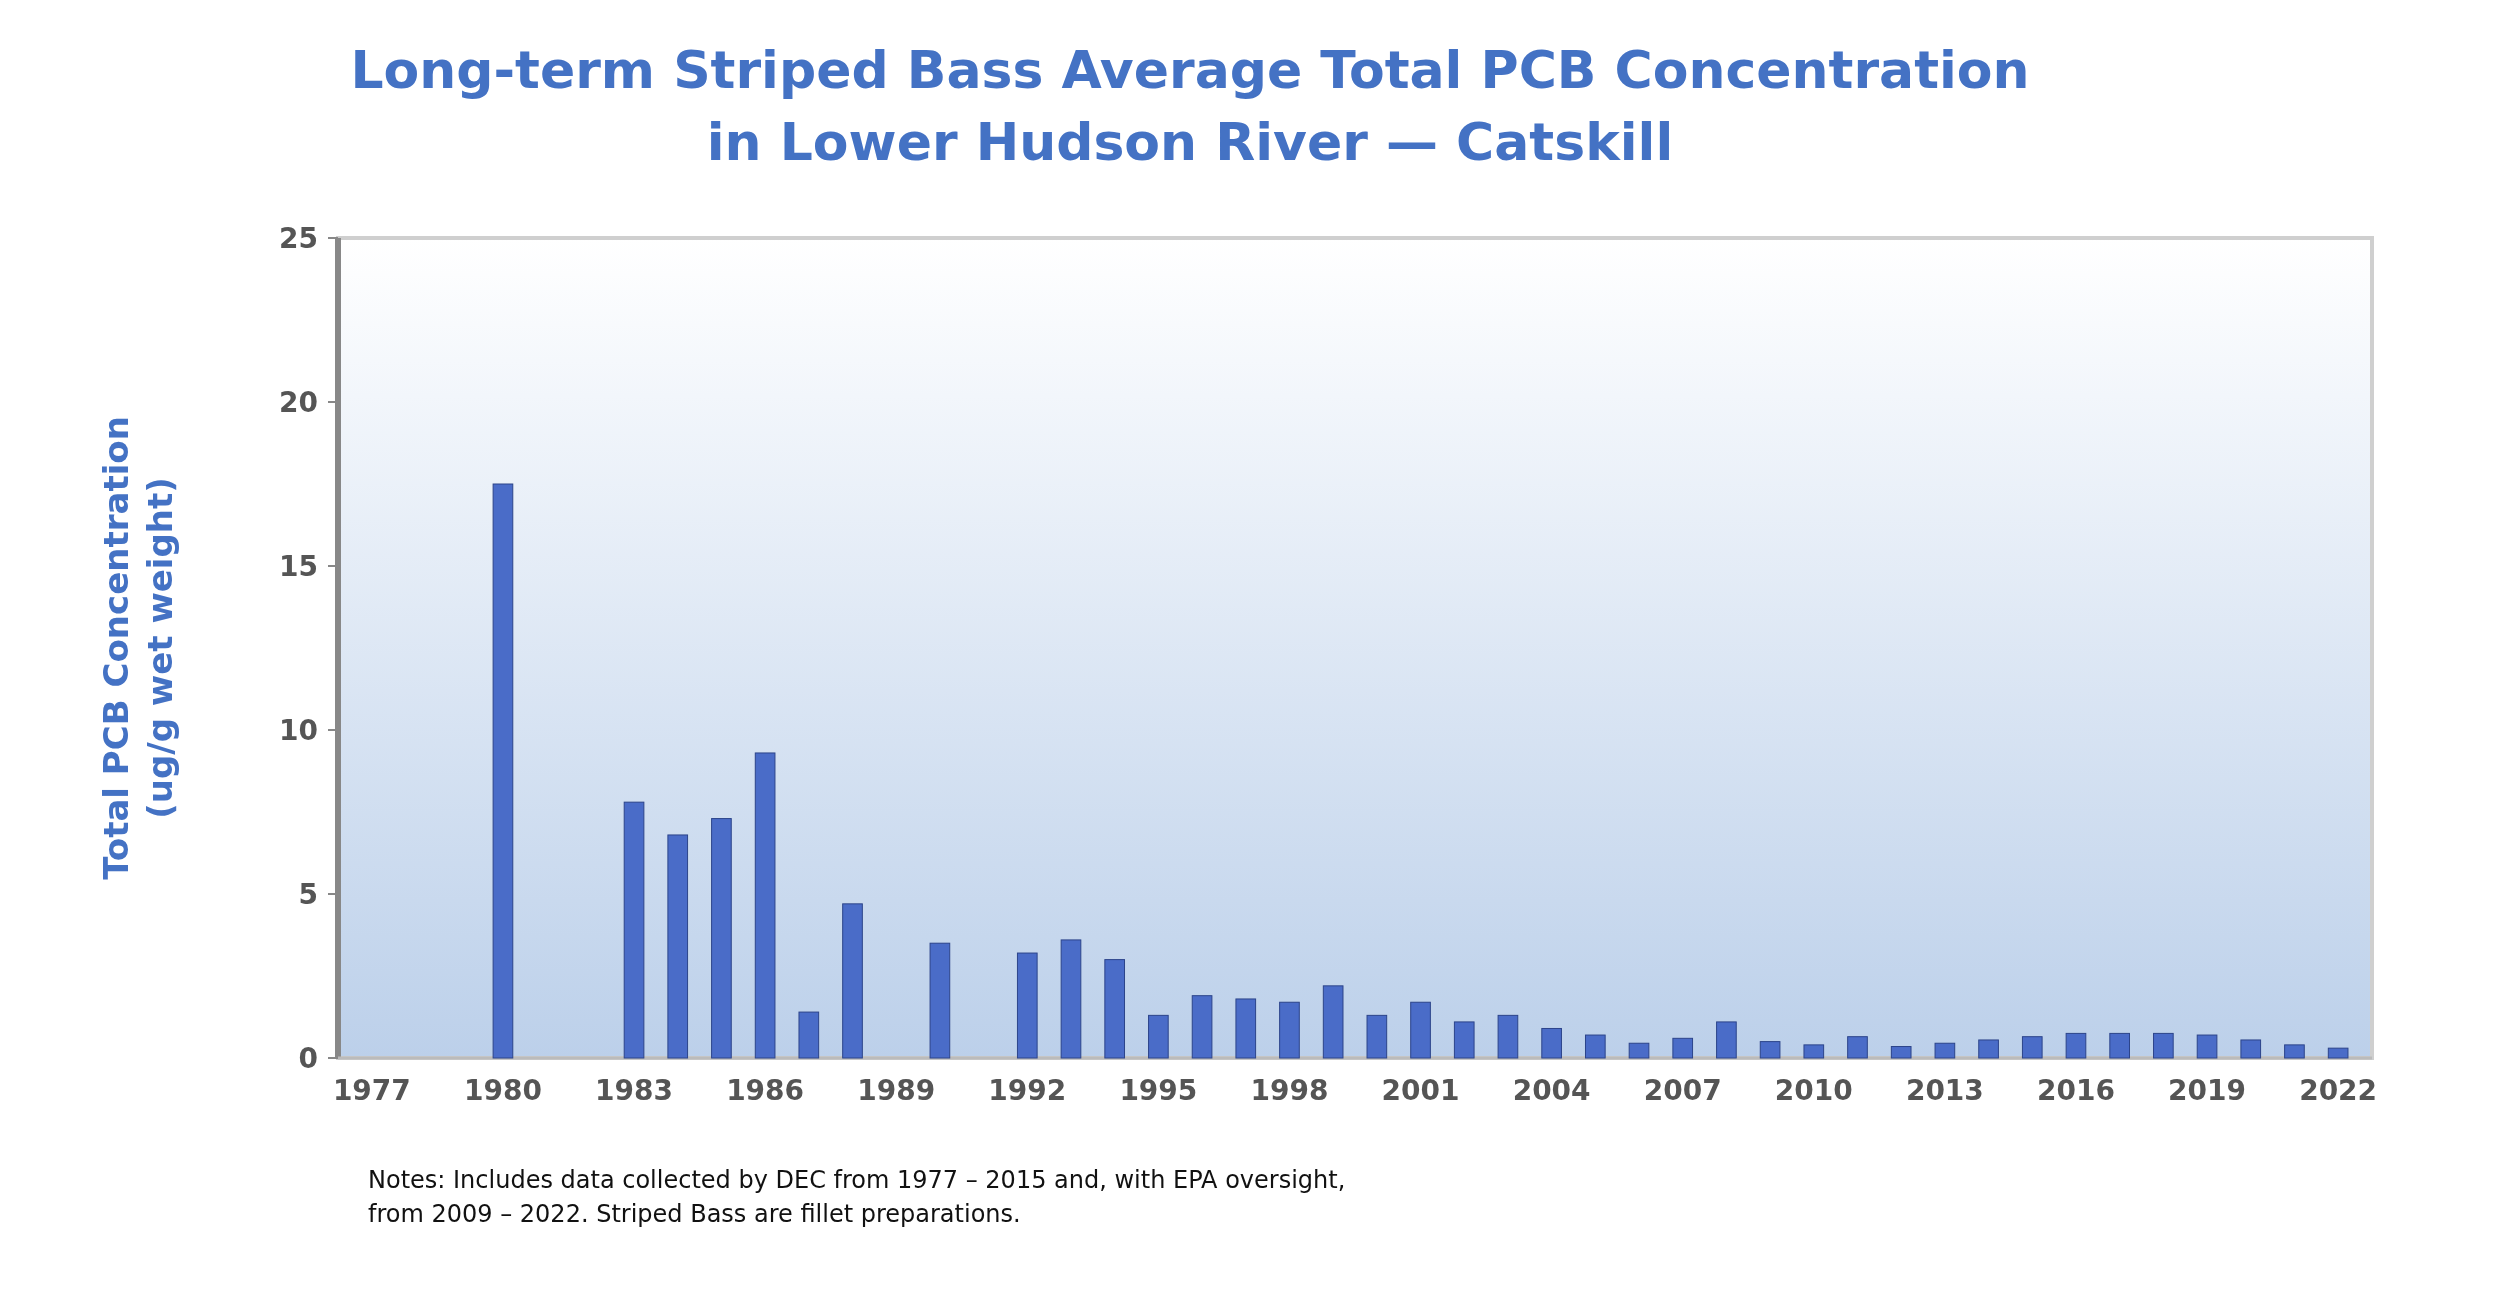  What do you see at coordinates (1420, 1090) in the screenshot?
I see `x-tick-label: 2001` at bounding box center [1420, 1090].